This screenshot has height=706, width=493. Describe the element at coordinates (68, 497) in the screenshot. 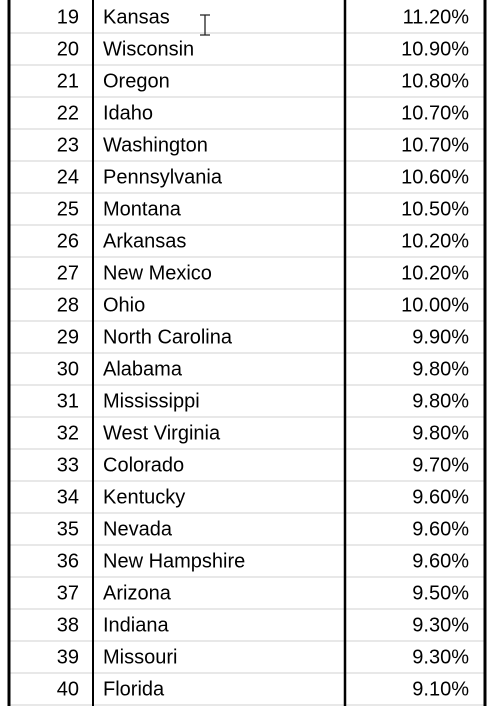

I see `rank-cell: 34` at that location.